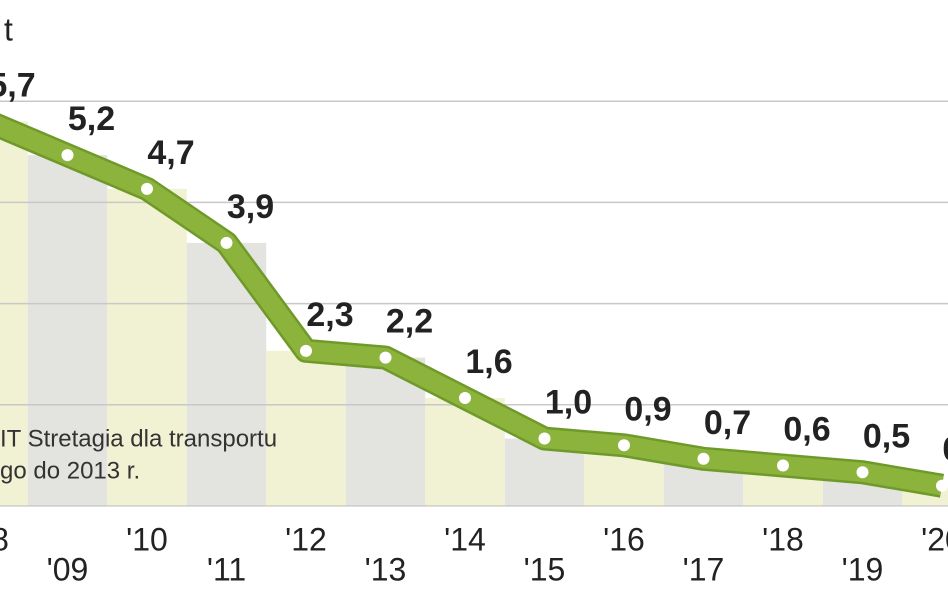 This screenshot has width=948, height=593. Describe the element at coordinates (306, 539) in the screenshot. I see `x-tick-label: '12` at that location.